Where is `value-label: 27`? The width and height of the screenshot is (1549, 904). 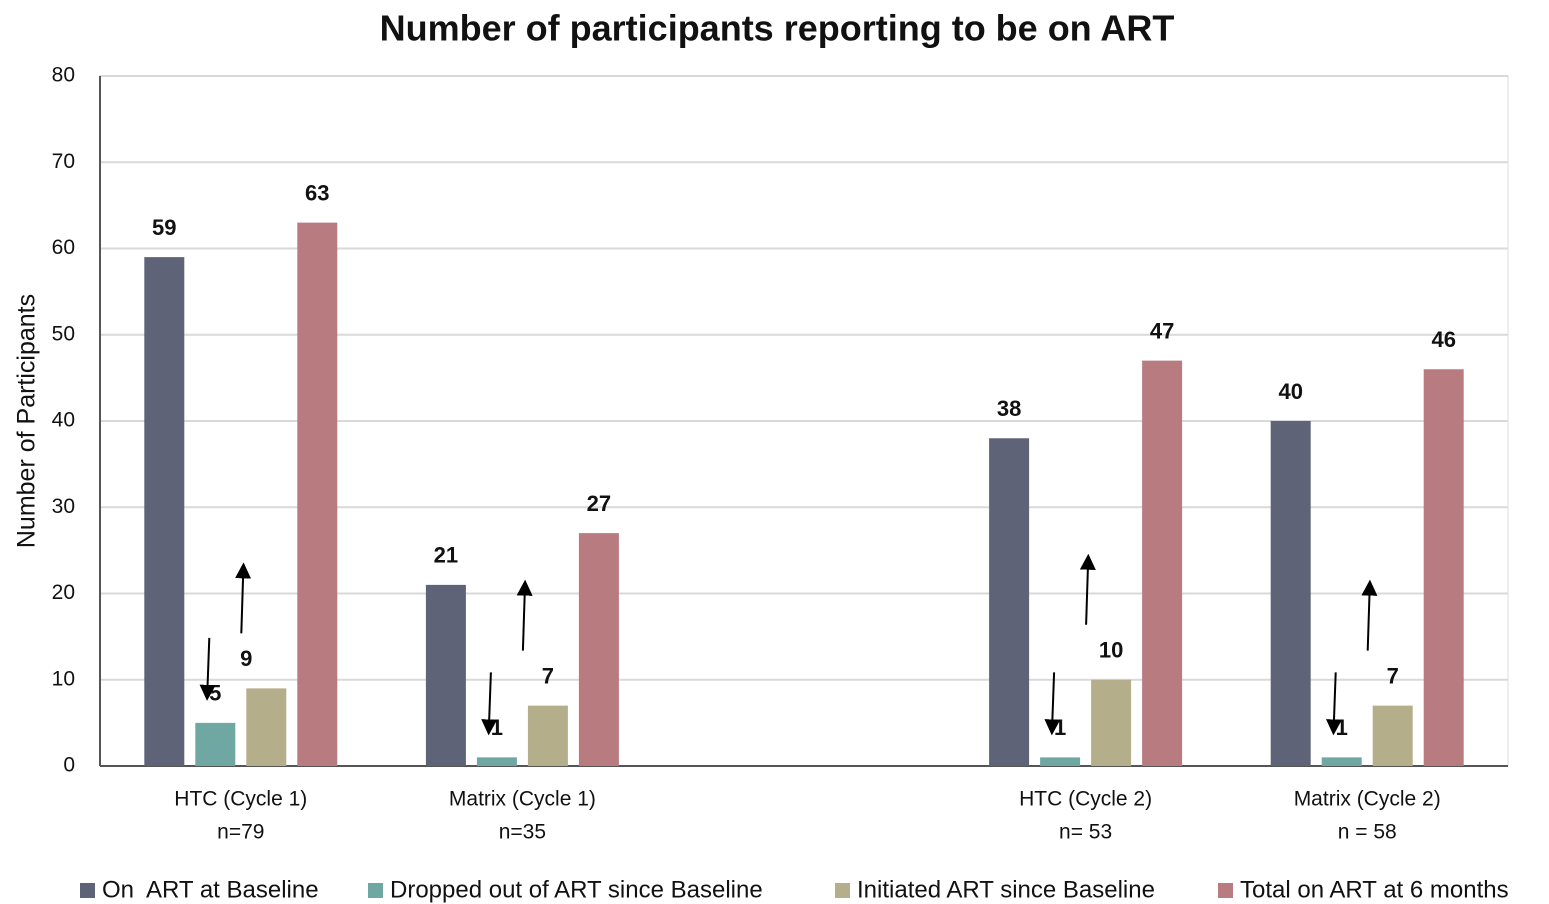 value-label: 27 is located at coordinates (599, 503).